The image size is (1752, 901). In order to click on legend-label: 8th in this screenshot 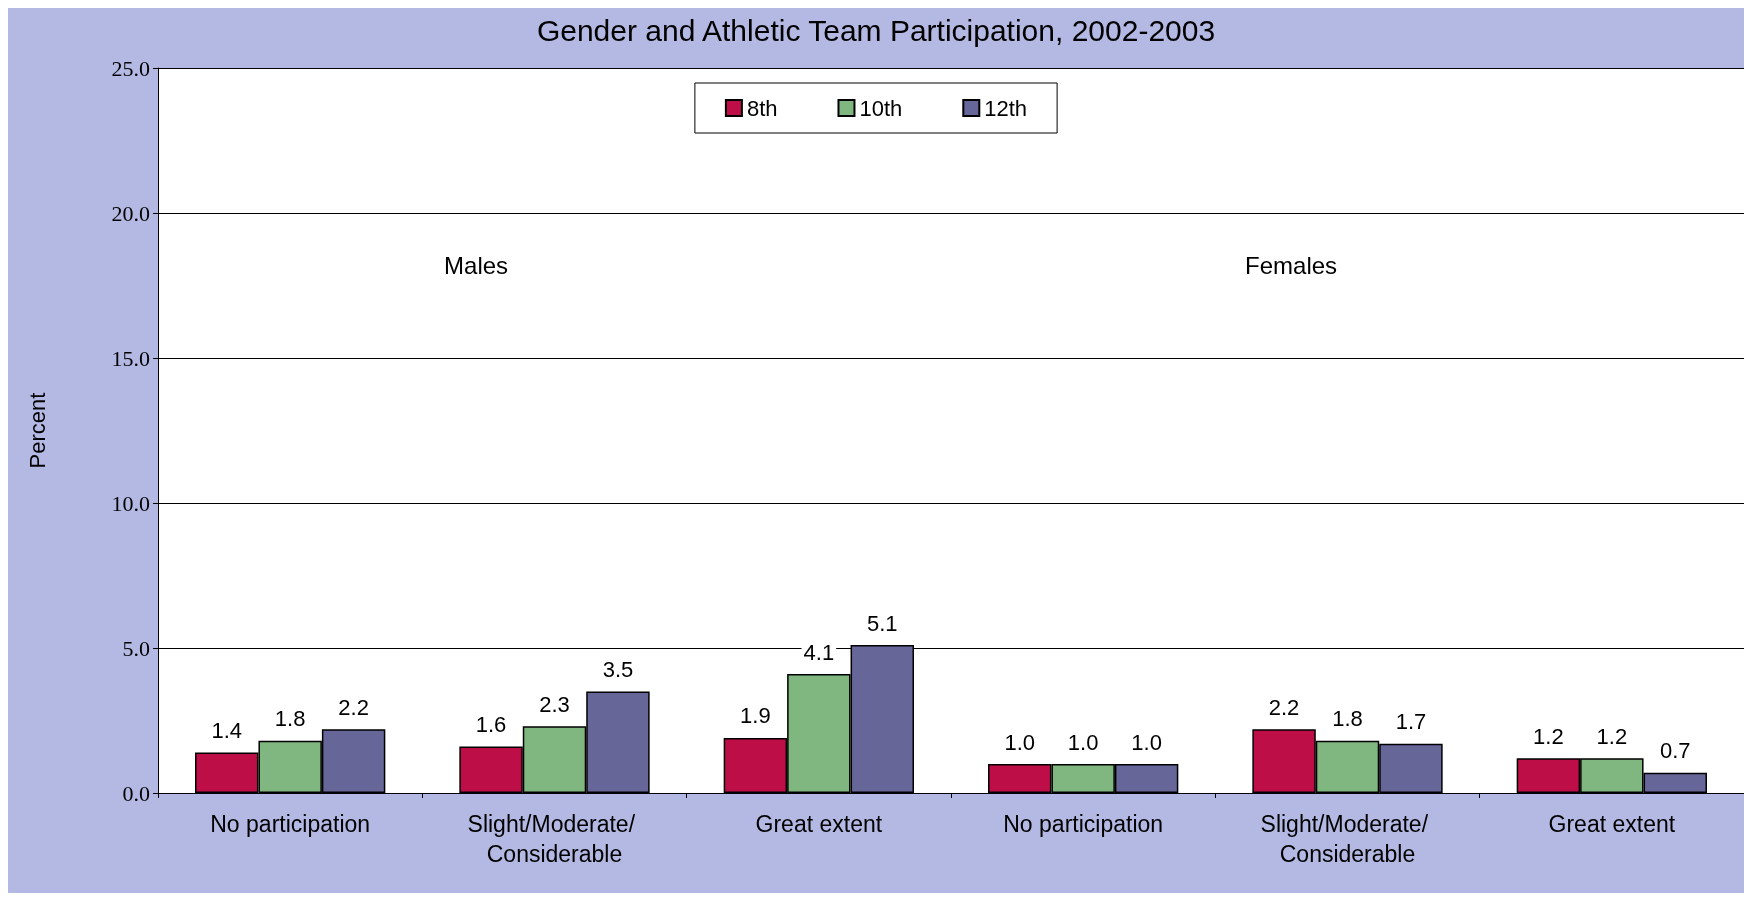, I will do `click(762, 108)`.